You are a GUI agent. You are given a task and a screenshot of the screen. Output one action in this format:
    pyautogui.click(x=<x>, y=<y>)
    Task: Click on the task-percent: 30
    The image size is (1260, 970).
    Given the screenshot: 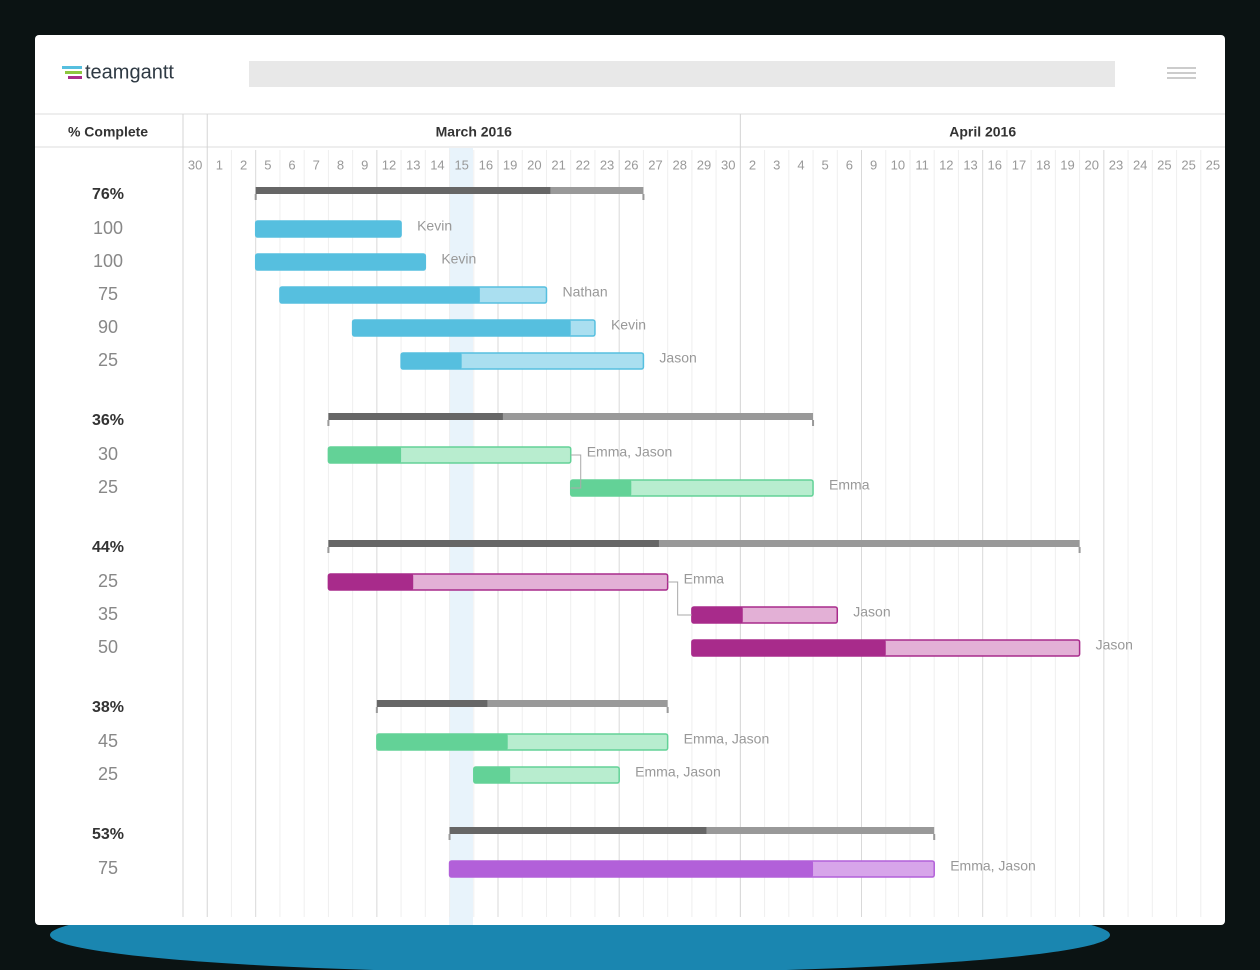 What is the action you would take?
    pyautogui.click(x=108, y=454)
    